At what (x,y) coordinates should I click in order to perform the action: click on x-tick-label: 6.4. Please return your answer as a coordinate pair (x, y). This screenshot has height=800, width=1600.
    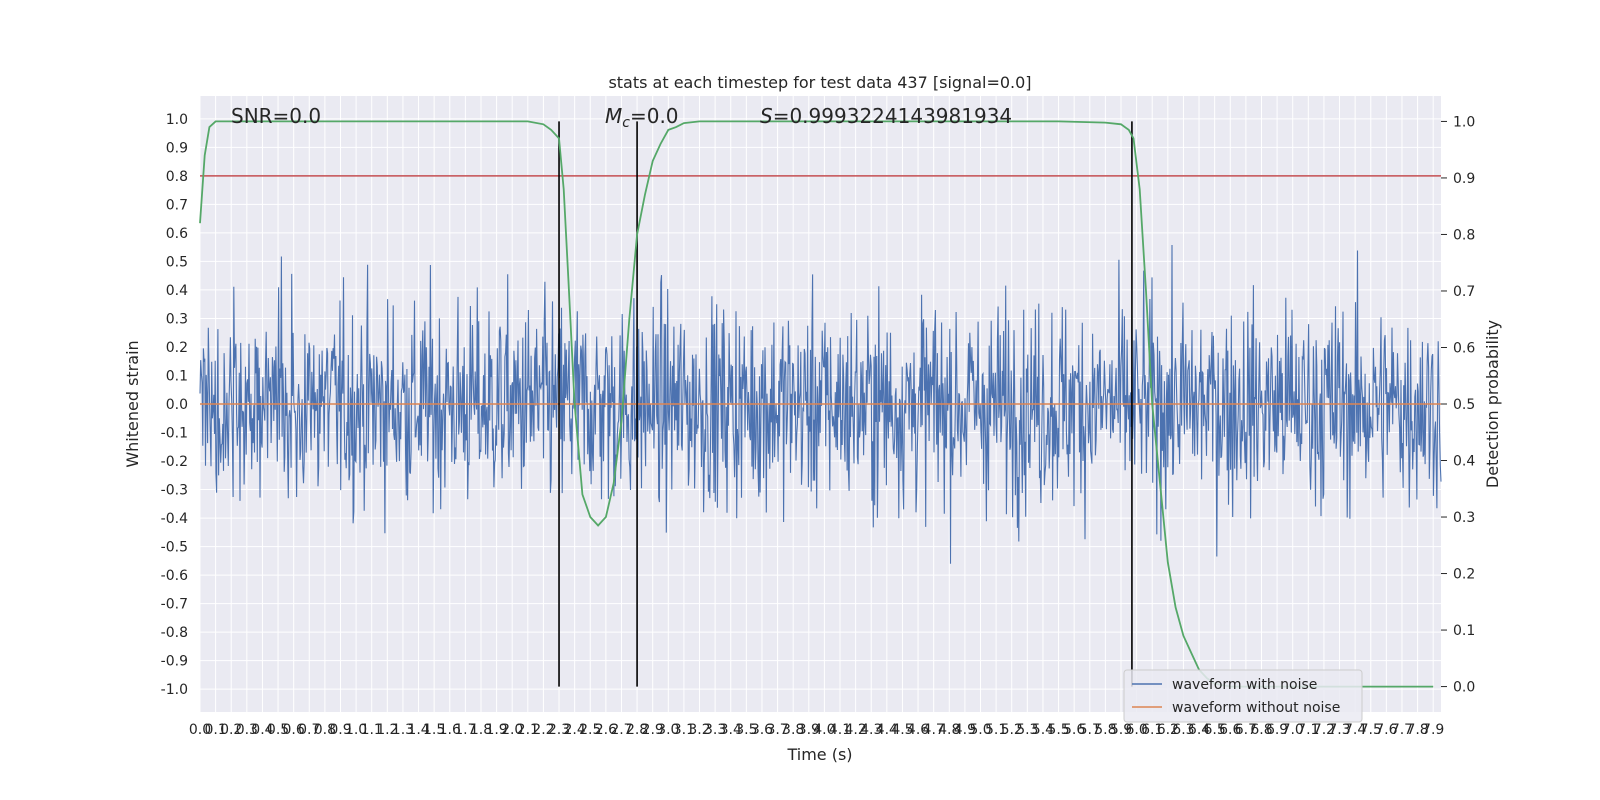
    Looking at the image, I should click on (1199, 730).